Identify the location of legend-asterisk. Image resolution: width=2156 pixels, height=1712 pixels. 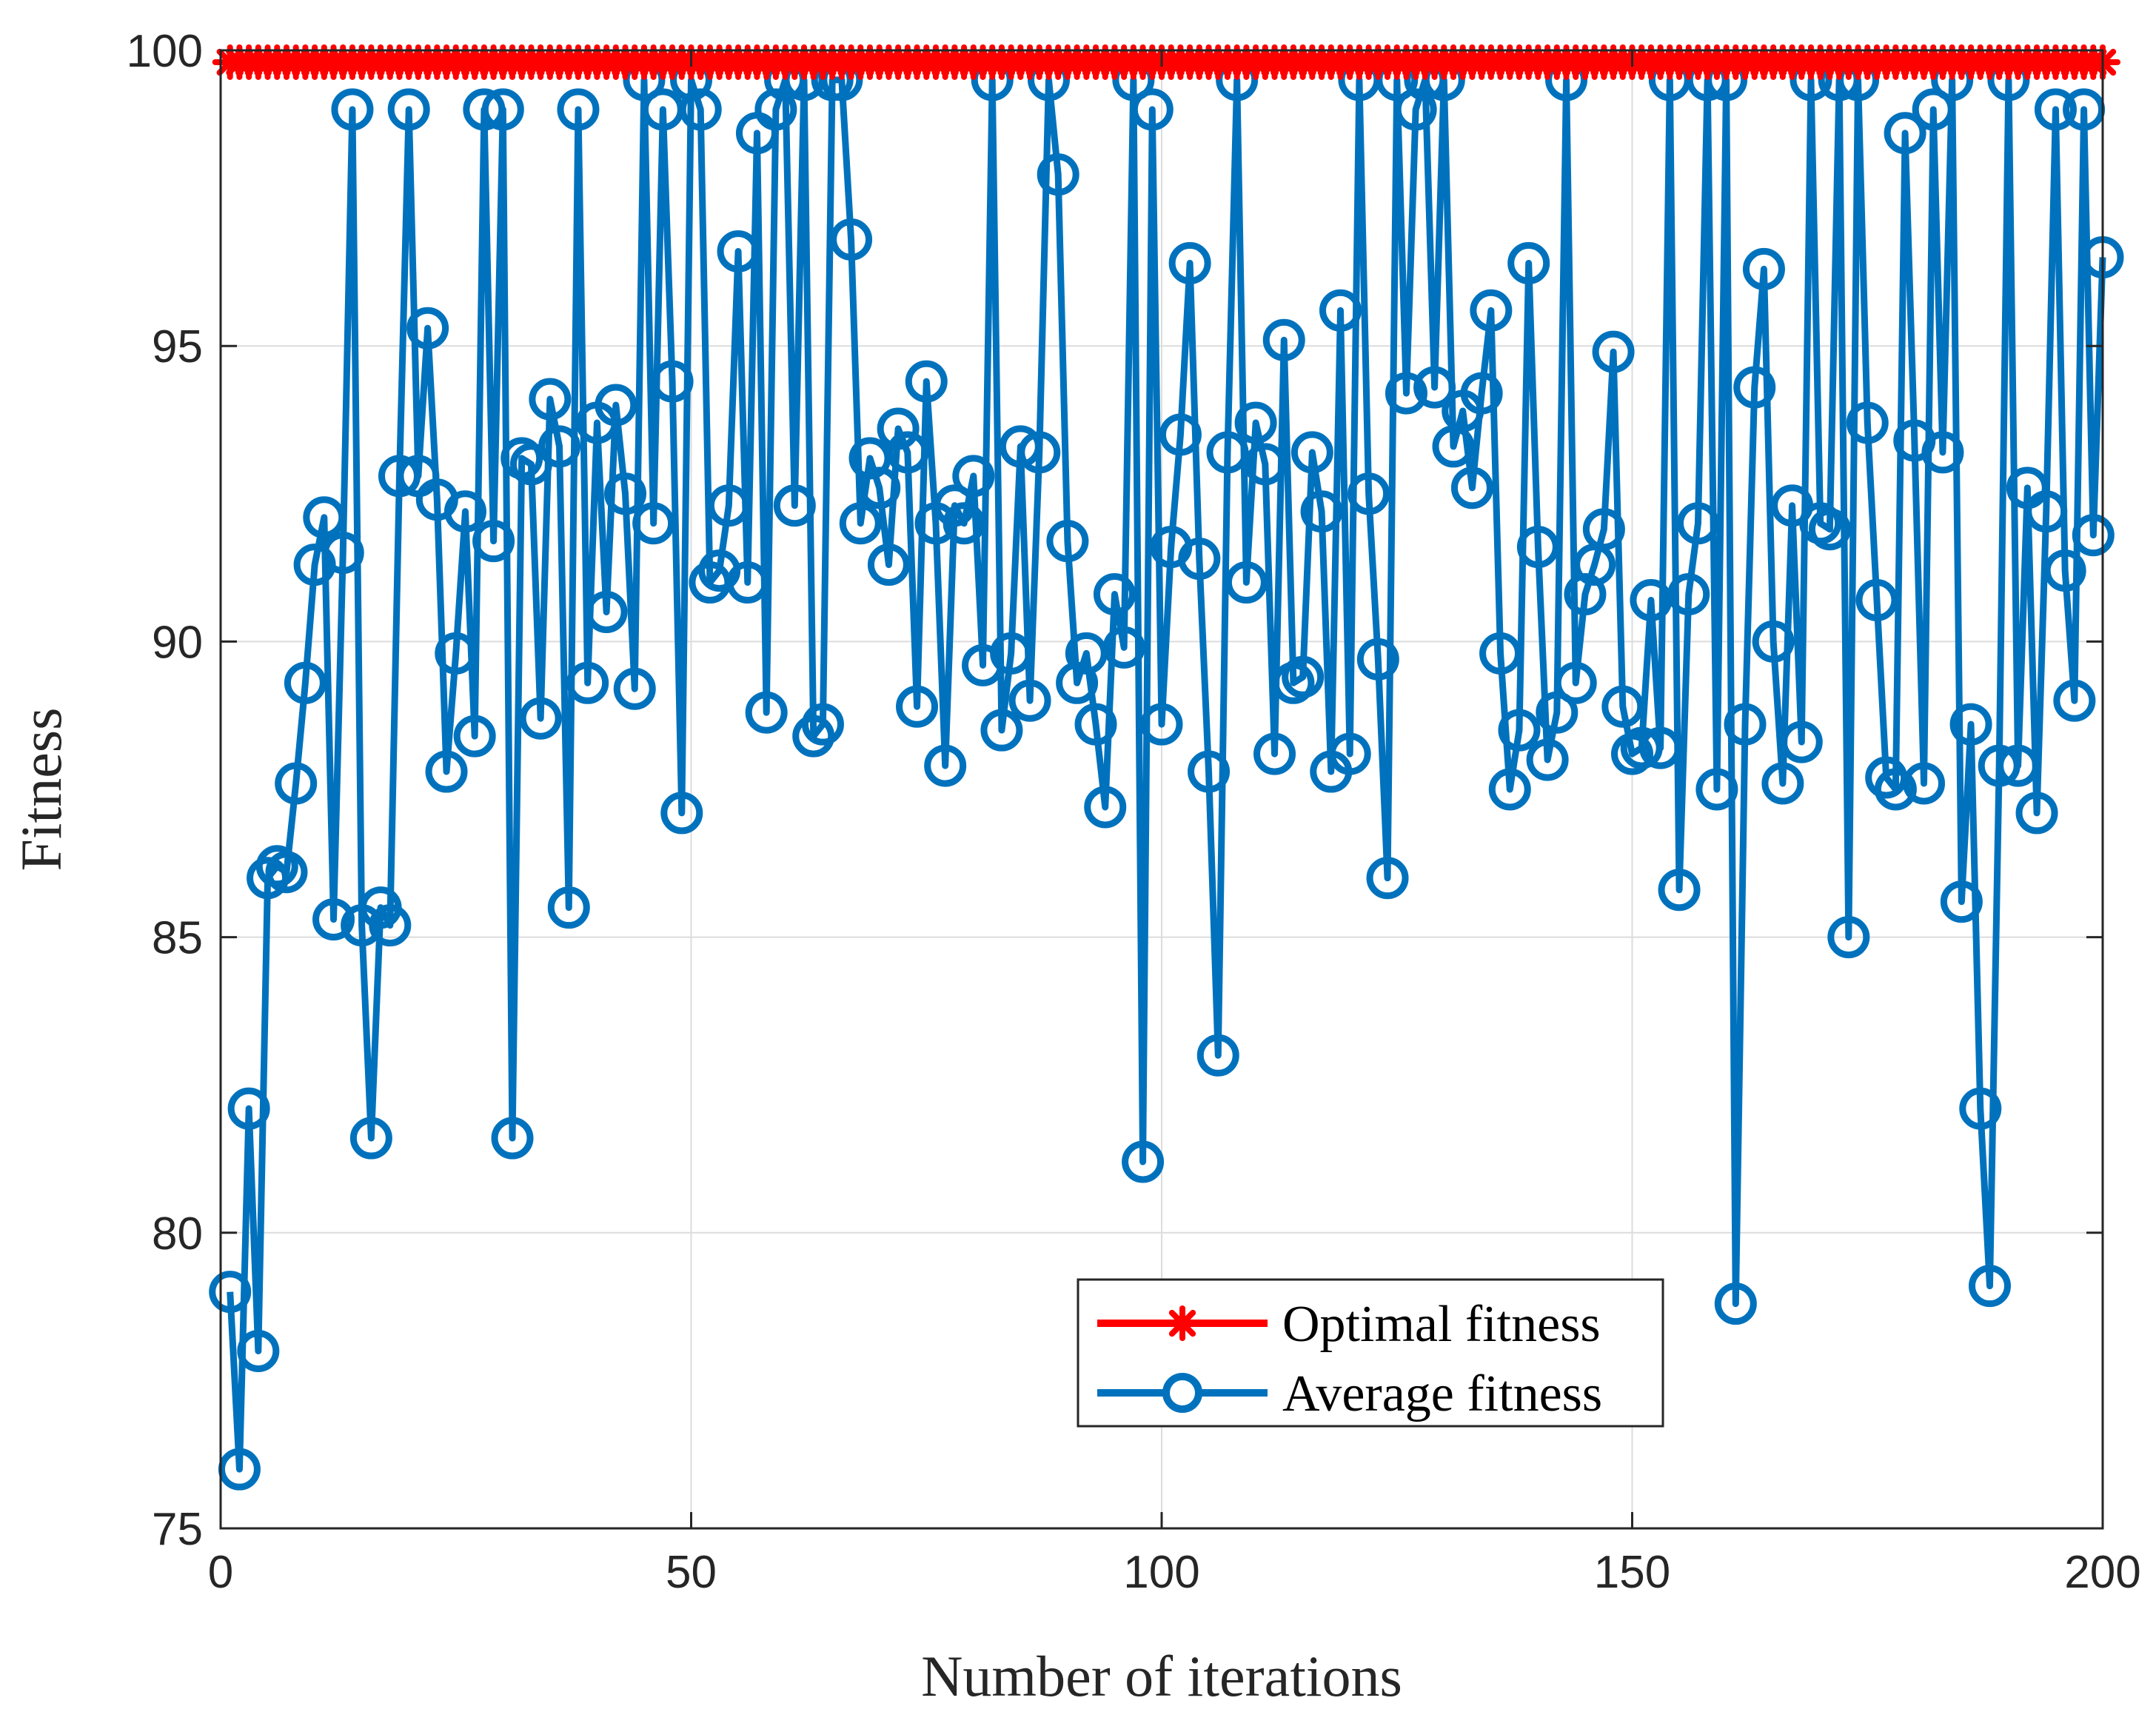
(1182, 1323).